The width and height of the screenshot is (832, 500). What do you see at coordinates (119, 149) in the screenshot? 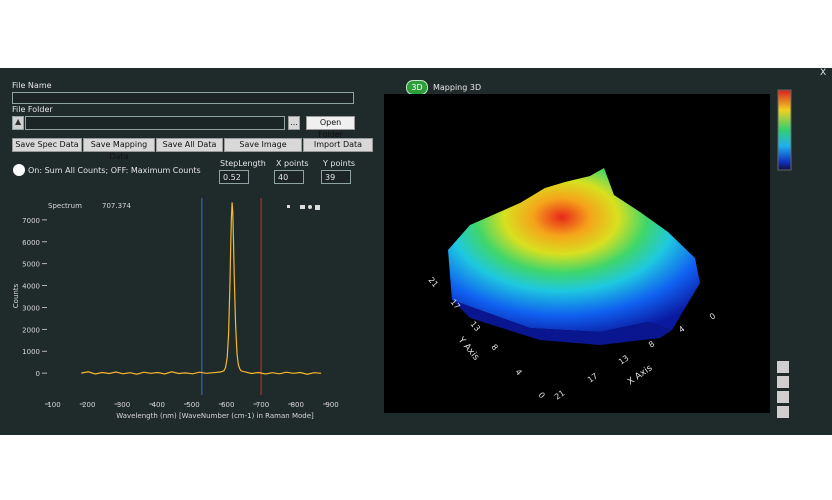
I see `action-button: Save Mapping Data` at bounding box center [119, 149].